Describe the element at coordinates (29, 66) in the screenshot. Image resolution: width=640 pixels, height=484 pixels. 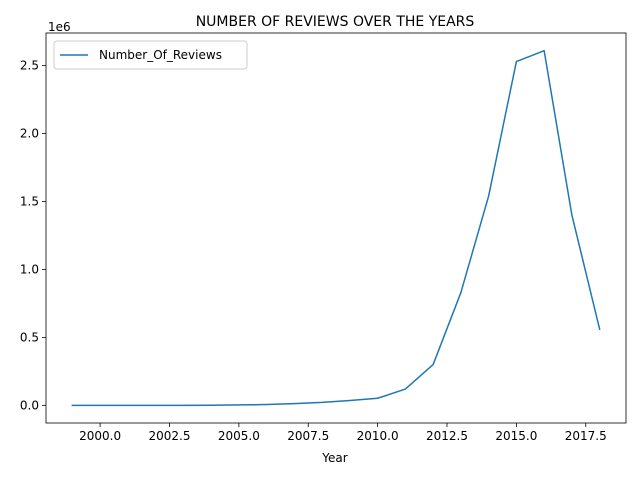
I see `y-tick-label: 2.5` at that location.